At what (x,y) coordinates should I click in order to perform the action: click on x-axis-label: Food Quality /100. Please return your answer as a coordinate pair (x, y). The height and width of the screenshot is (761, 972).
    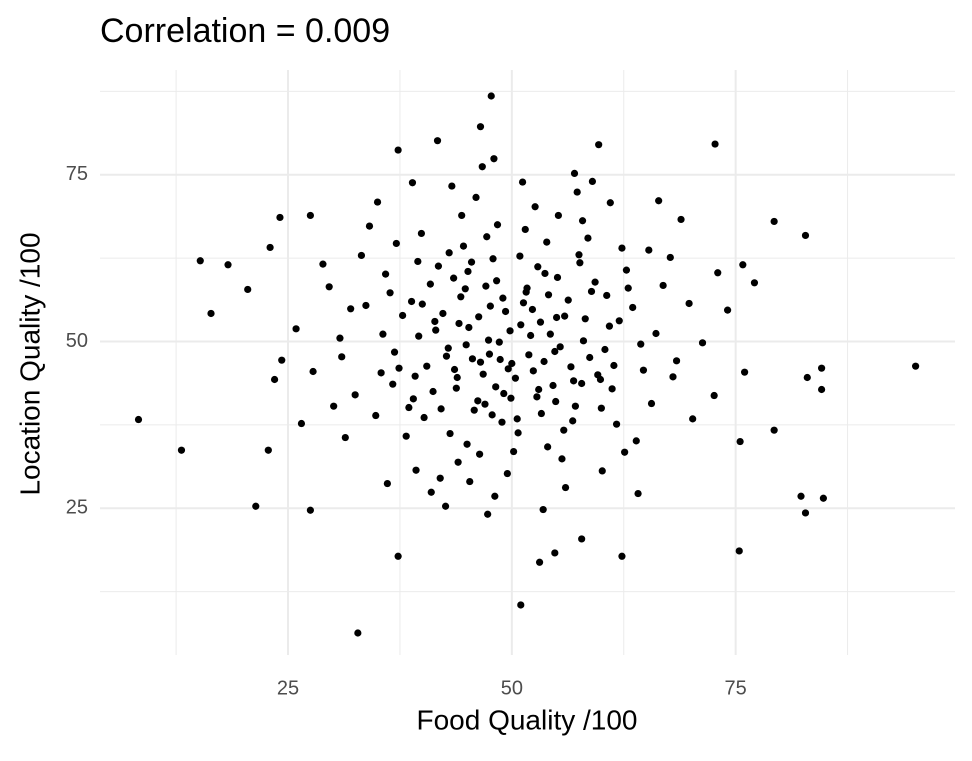
    Looking at the image, I should click on (526, 719).